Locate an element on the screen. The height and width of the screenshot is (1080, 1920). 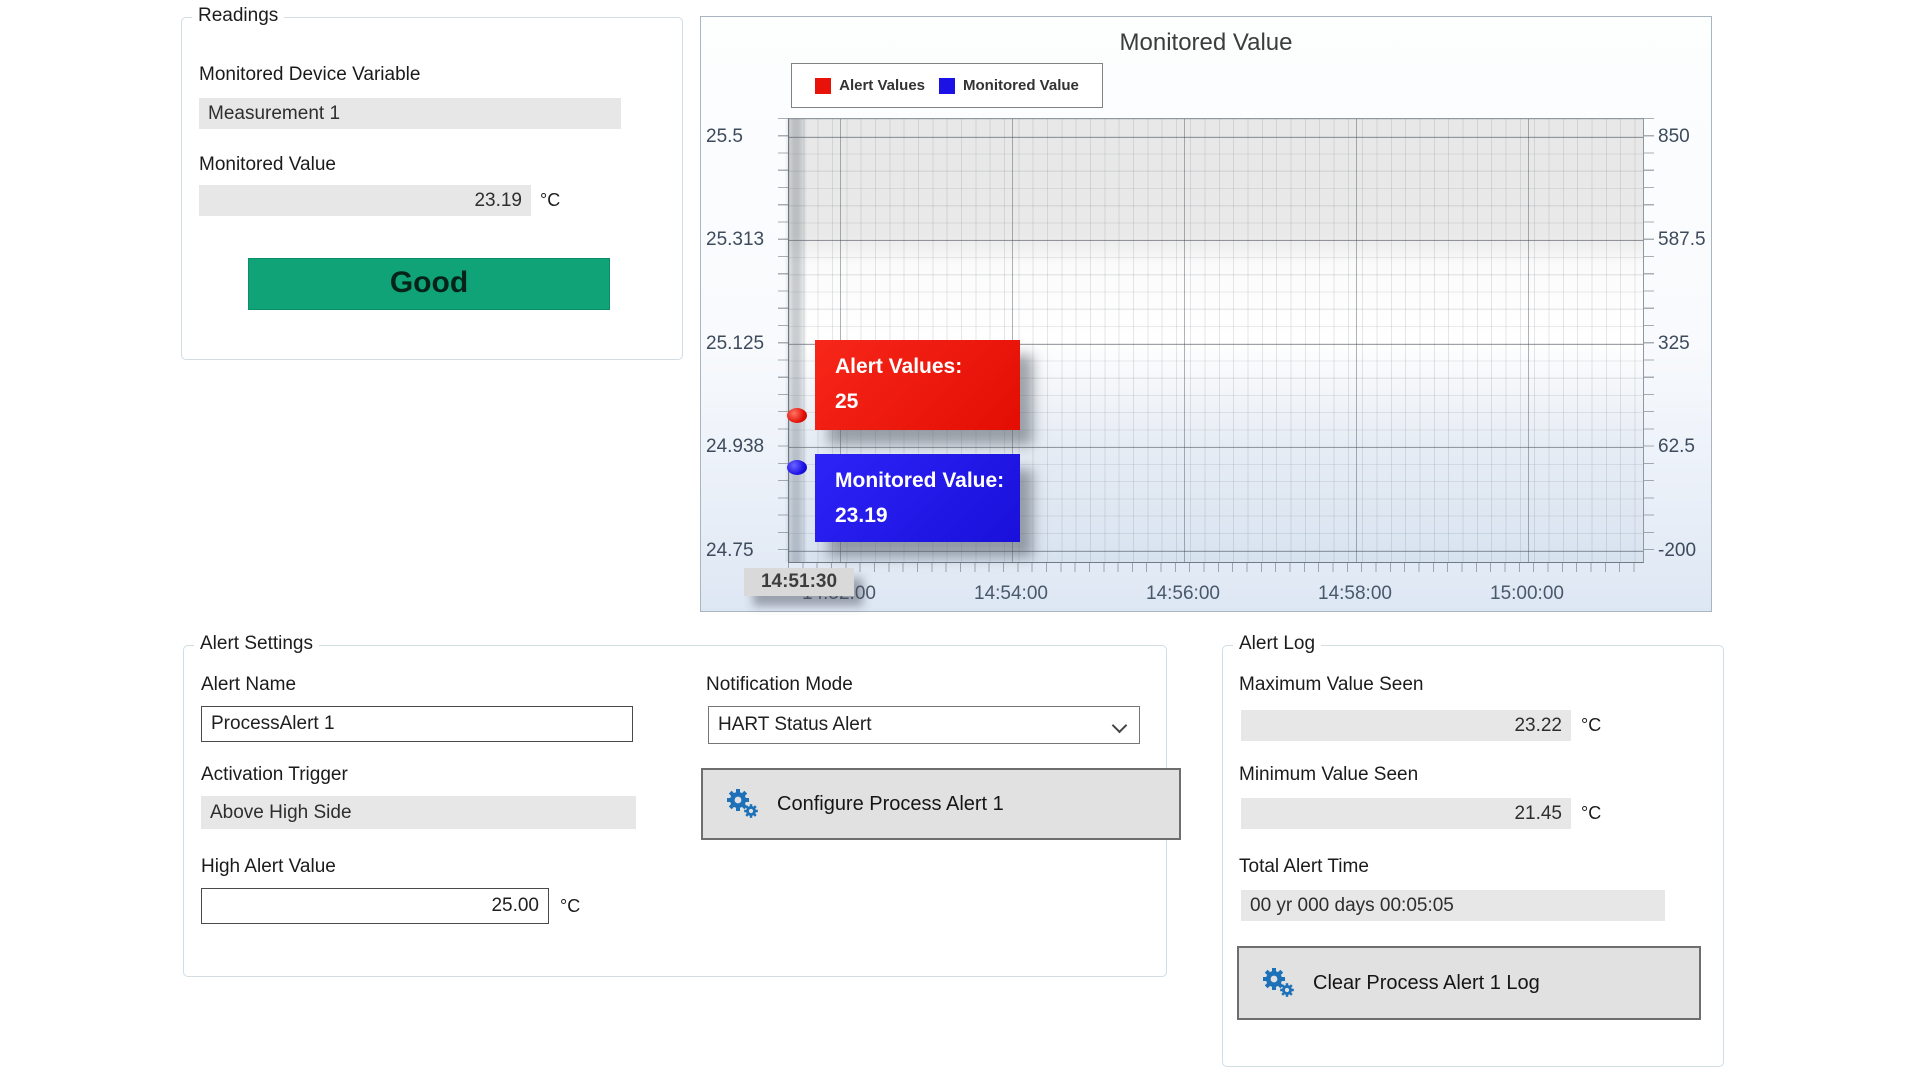
configure-process-alert-button: Configure Process Alert 1 is located at coordinates (941, 804).